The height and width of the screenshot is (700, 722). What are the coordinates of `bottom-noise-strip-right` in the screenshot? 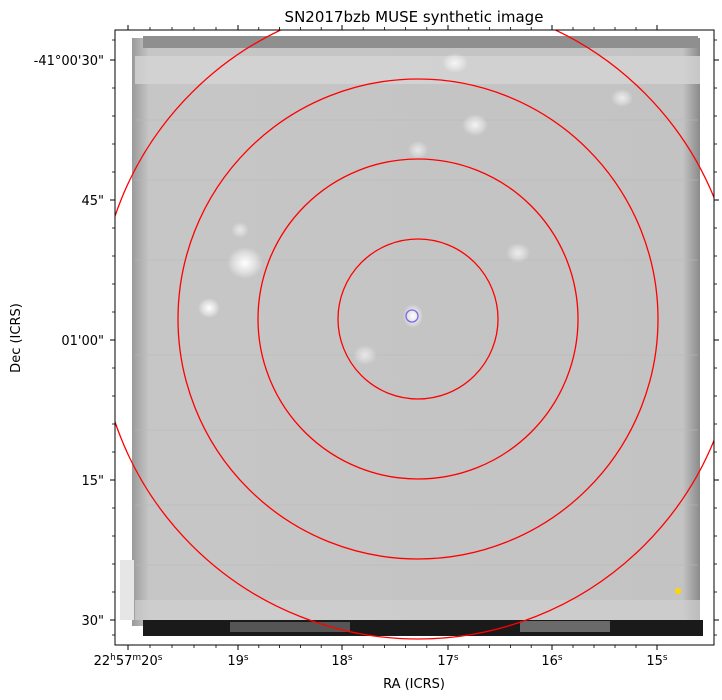 It's located at (565, 626).